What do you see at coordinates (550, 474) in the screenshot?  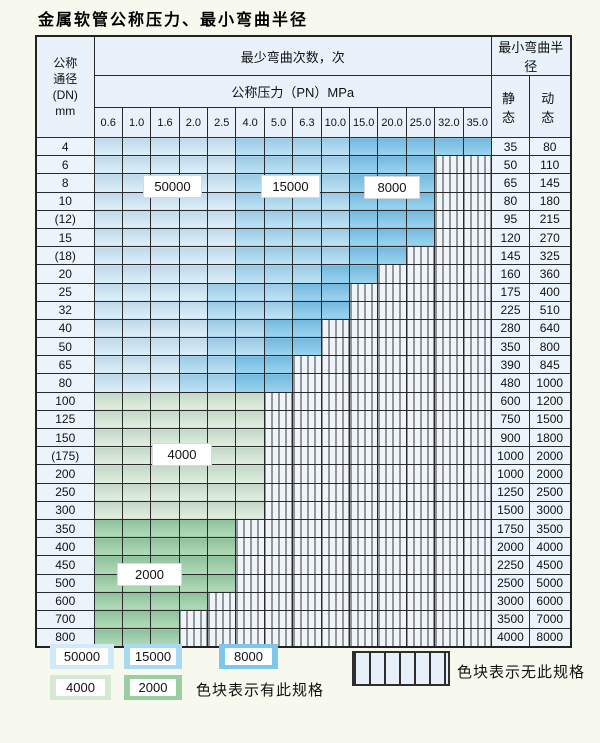 I see `dynamic-radius-cell: 2000` at bounding box center [550, 474].